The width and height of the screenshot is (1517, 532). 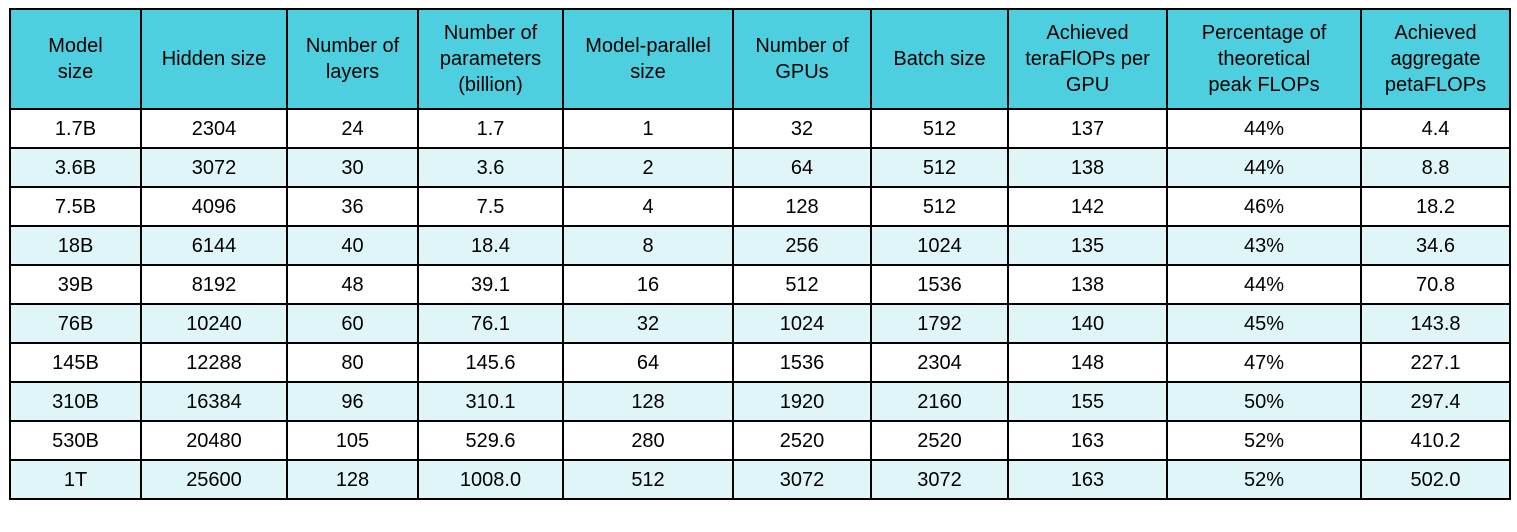 What do you see at coordinates (352, 323) in the screenshot?
I see `table-cell: 60` at bounding box center [352, 323].